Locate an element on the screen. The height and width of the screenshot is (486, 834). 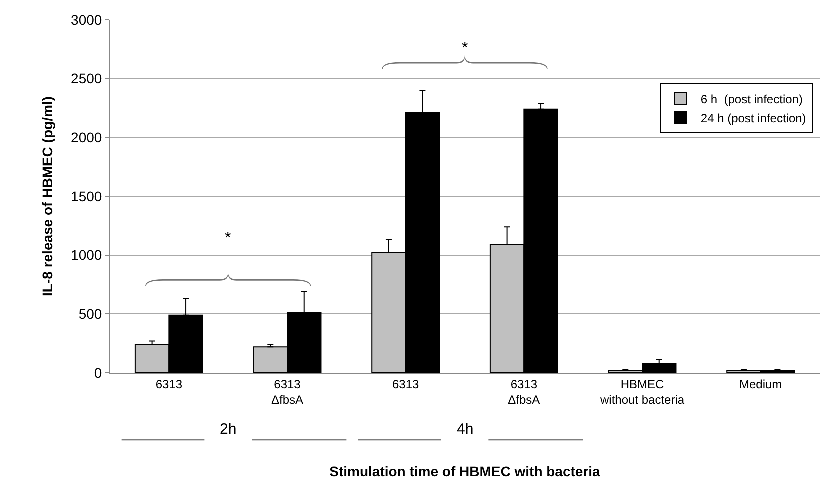
x-tick-label: HBMEC without bacteria is located at coordinates (642, 392).